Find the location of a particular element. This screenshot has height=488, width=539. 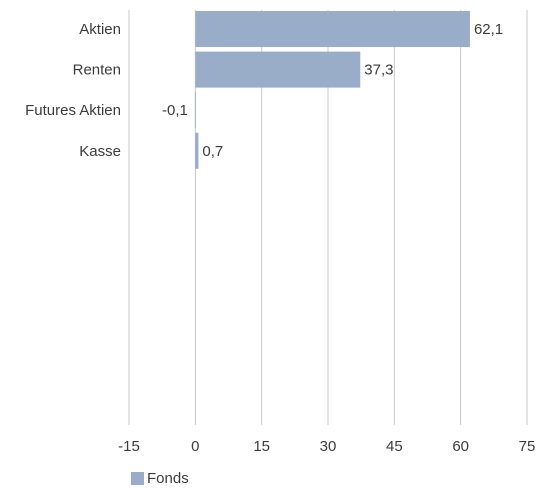

x-tick-label: 30 is located at coordinates (328, 446).